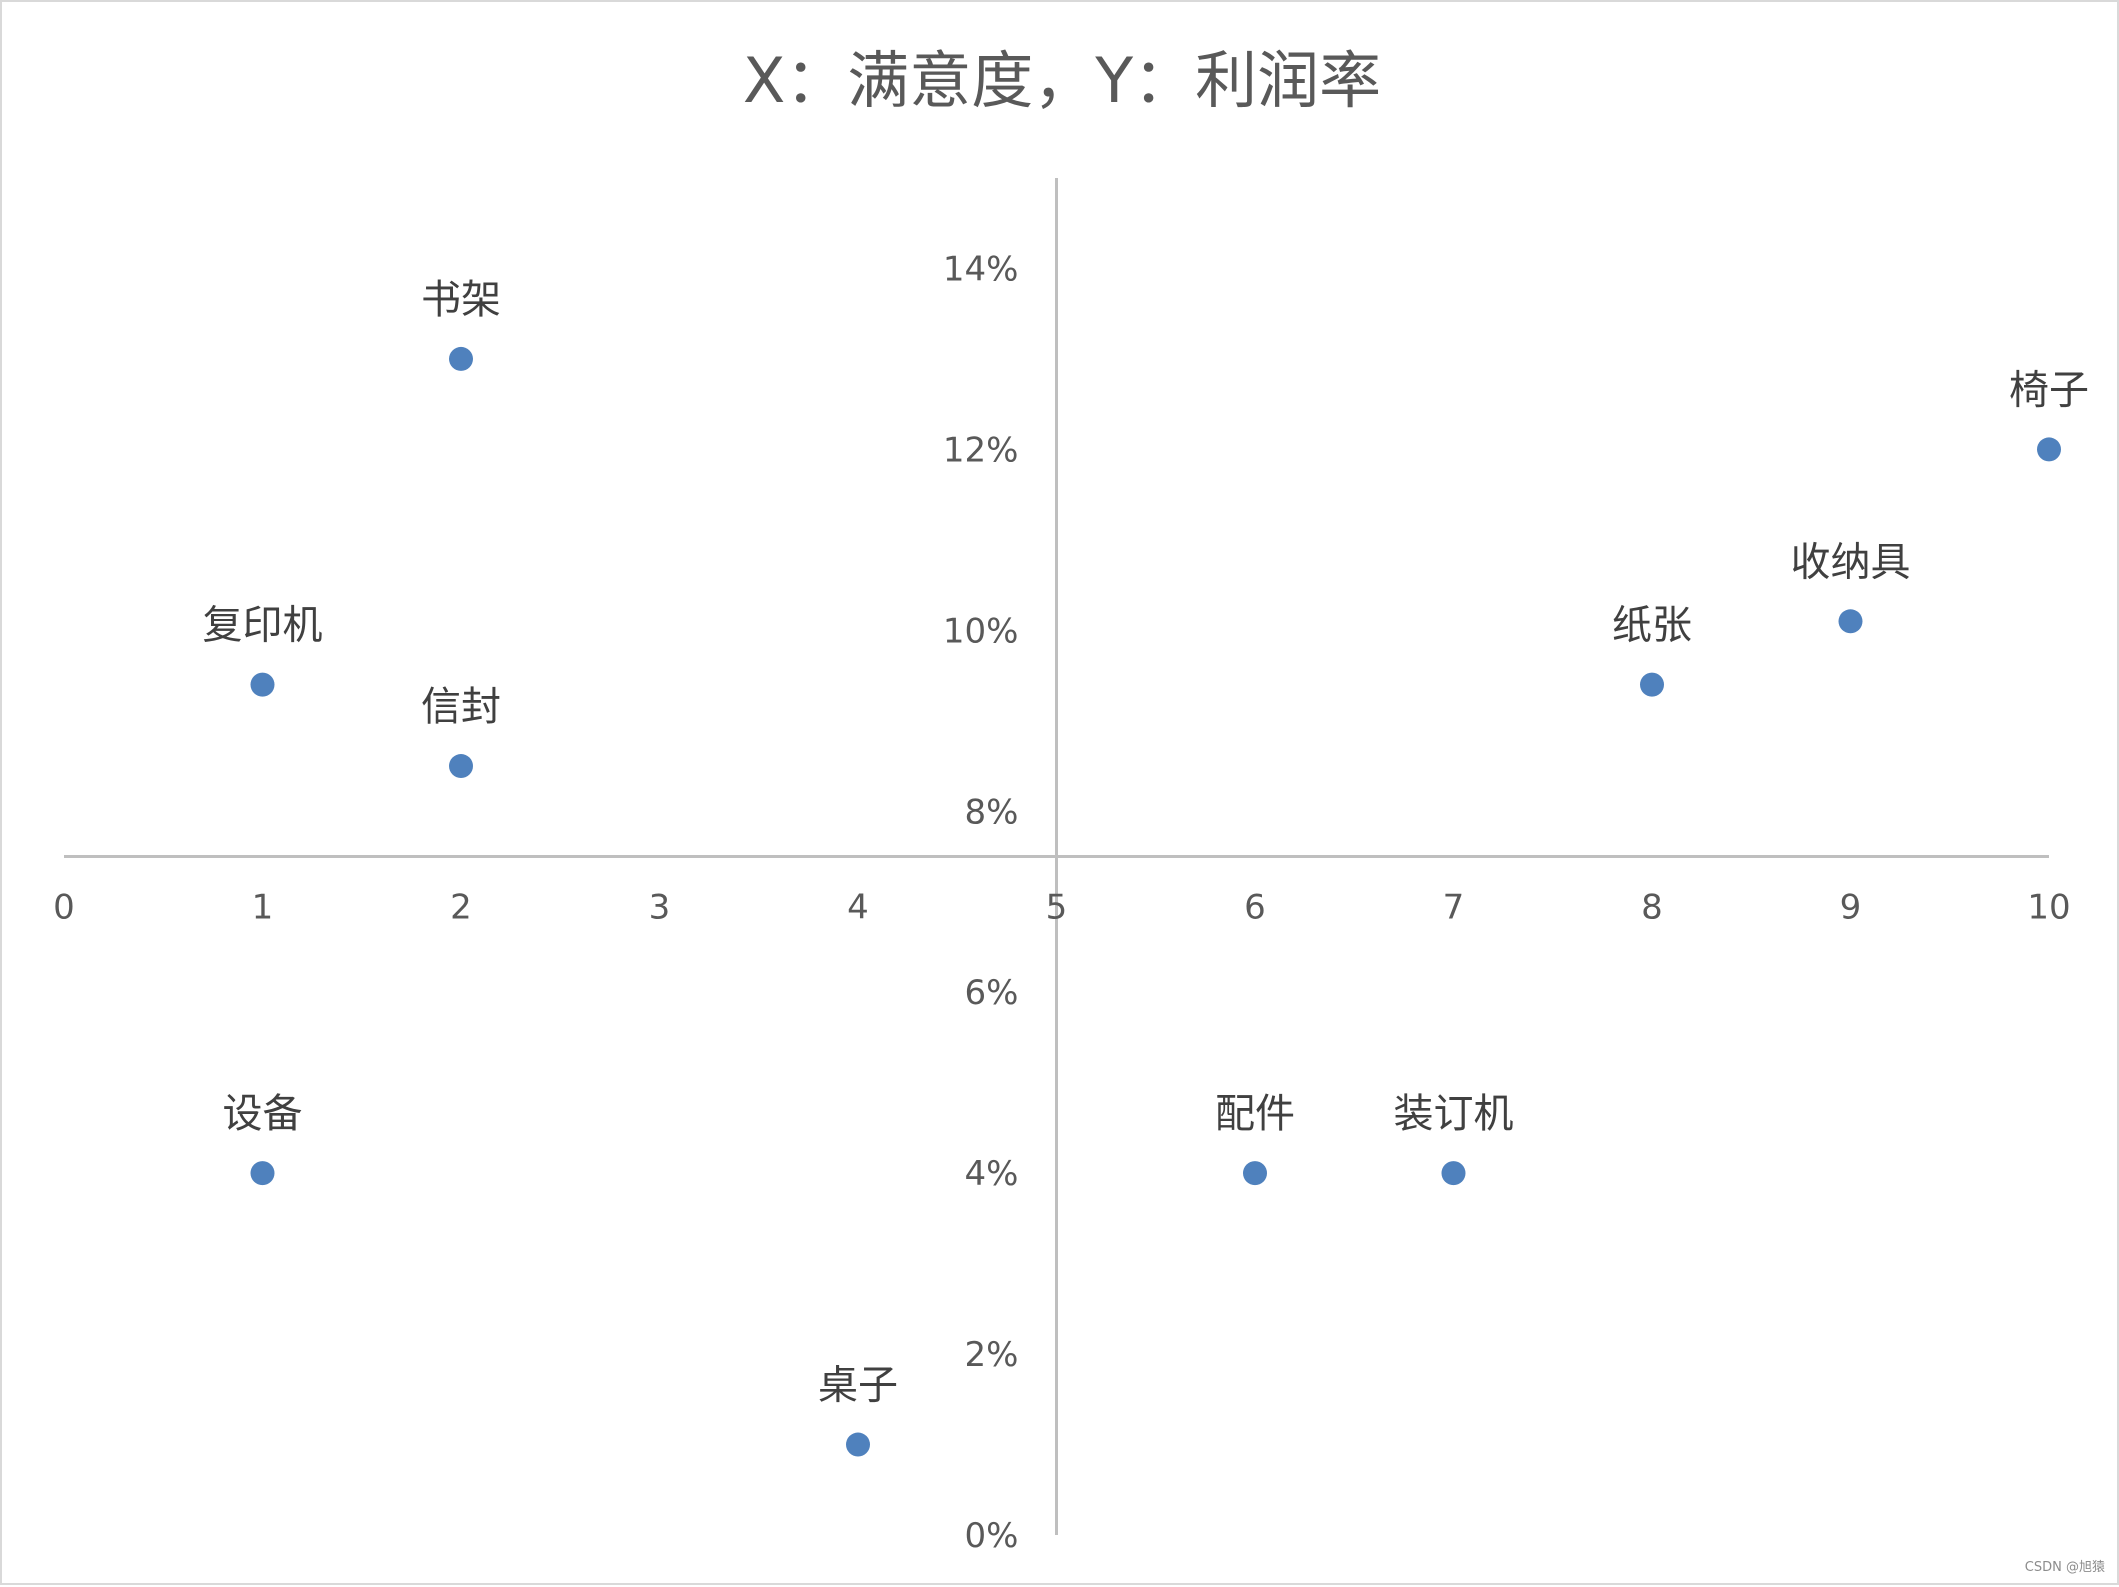 This screenshot has width=2119, height=1587. Describe the element at coordinates (2064, 1567) in the screenshot. I see `watermark: CSDN @旭猿` at that location.